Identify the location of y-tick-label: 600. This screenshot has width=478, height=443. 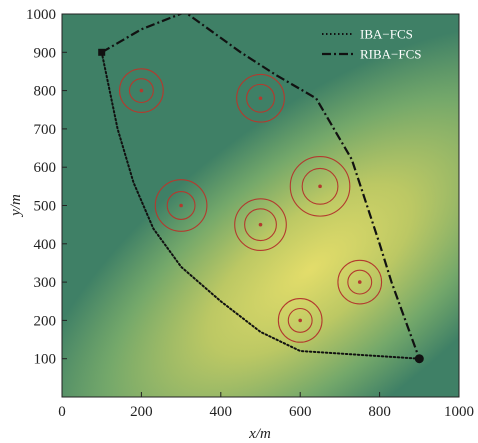
(45, 168).